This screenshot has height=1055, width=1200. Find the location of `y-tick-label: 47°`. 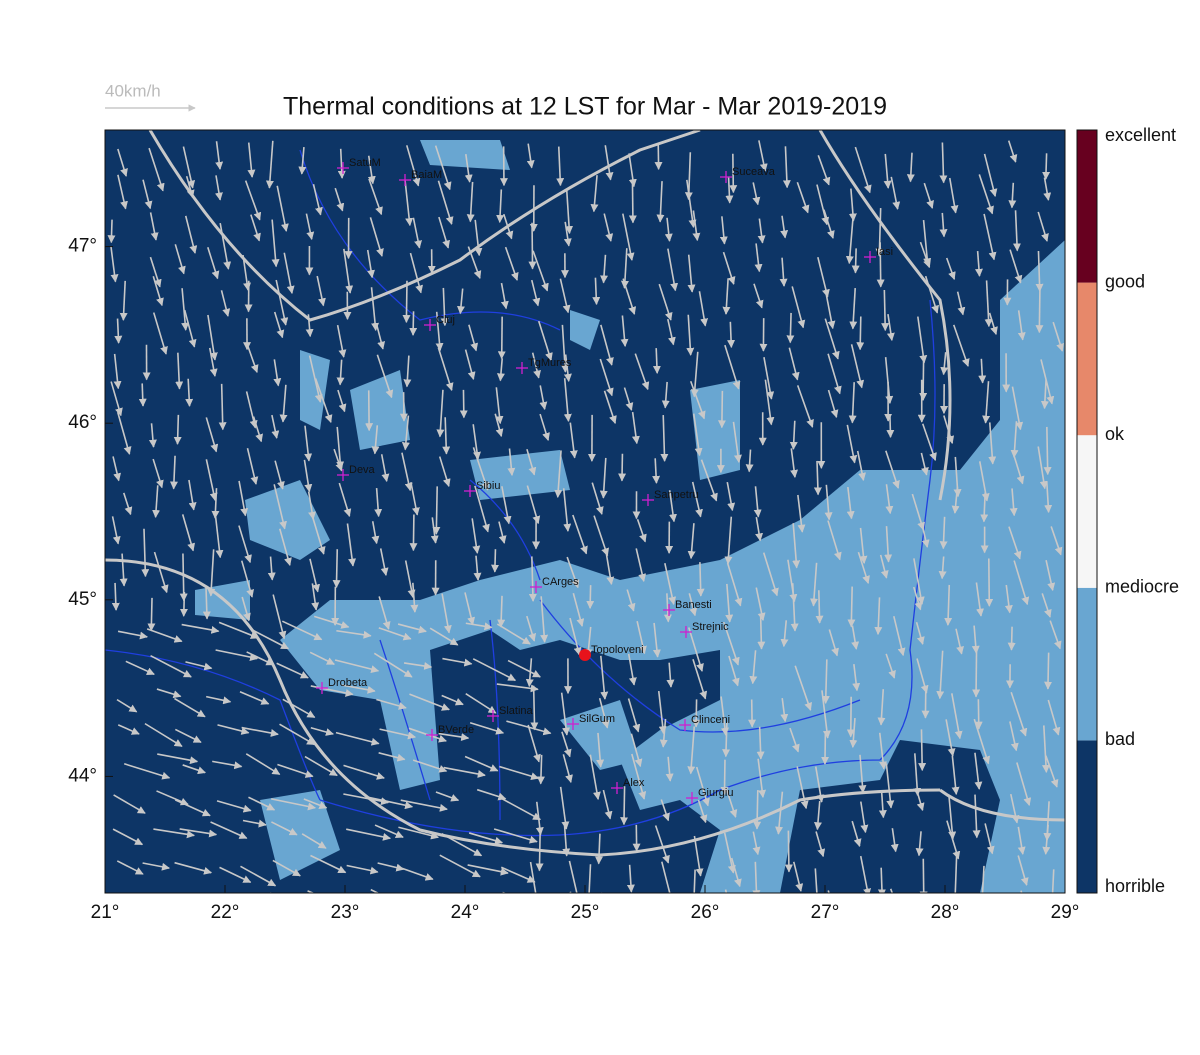

y-tick-label: 47° is located at coordinates (82, 246).